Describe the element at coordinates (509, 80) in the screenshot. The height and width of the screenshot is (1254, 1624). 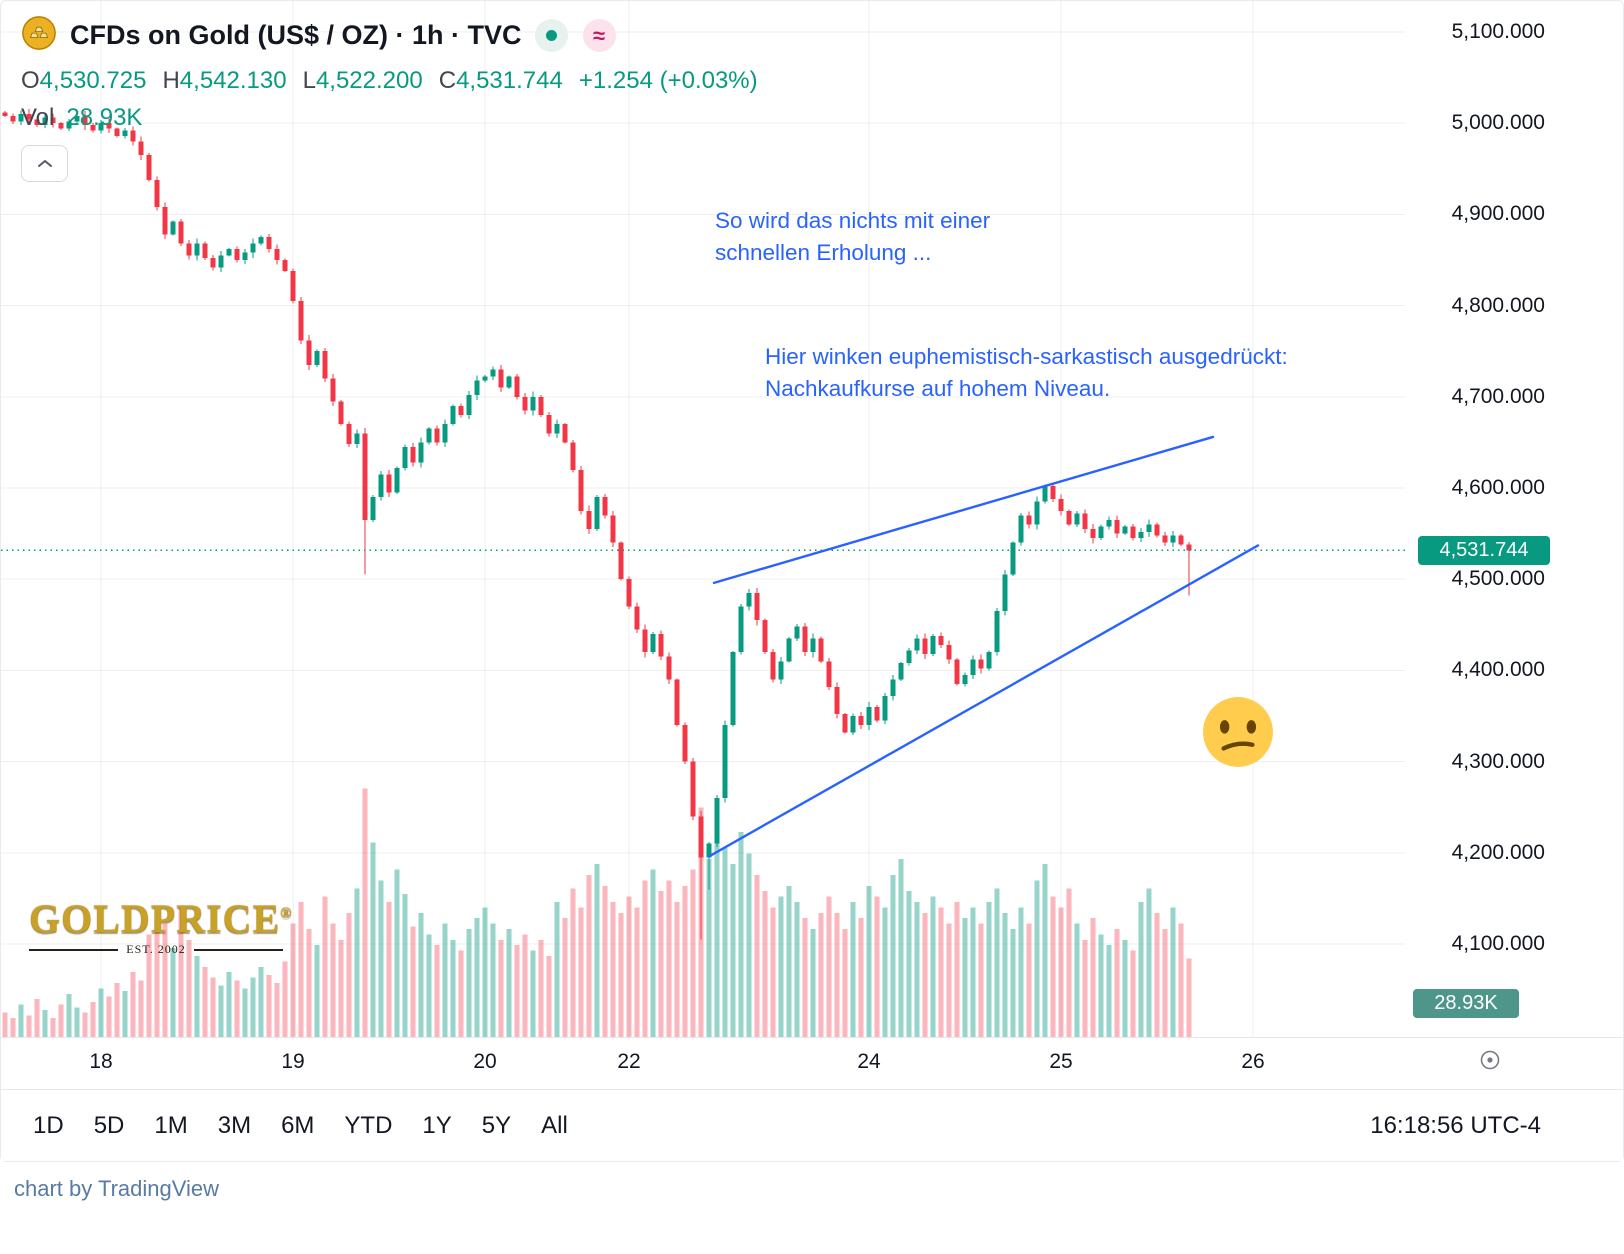
I see `ohlc-close-value: 4,531.744` at that location.